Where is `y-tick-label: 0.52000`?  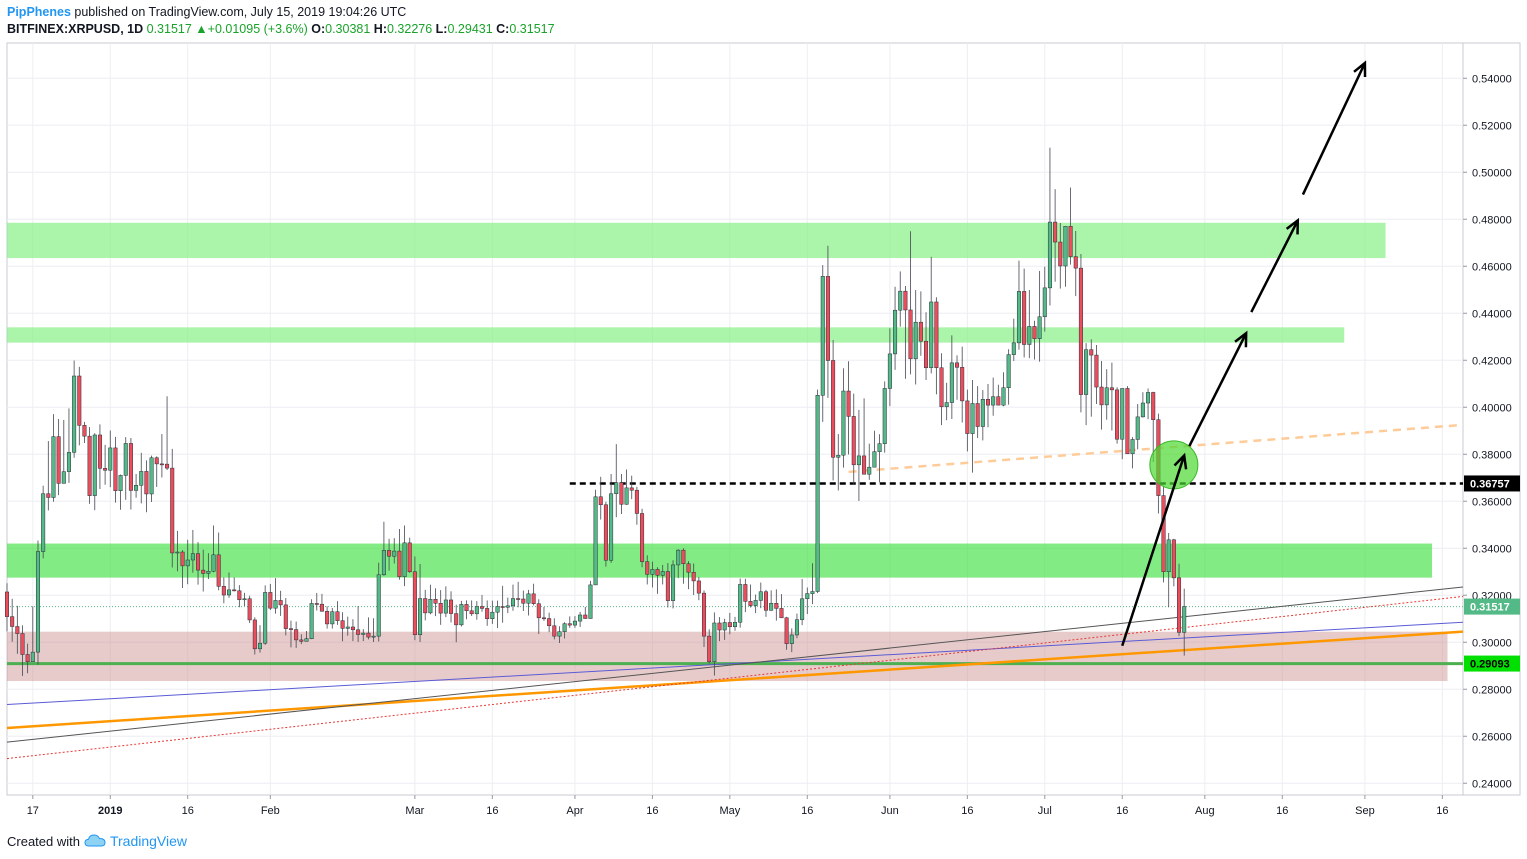
y-tick-label: 0.52000 is located at coordinates (1492, 126).